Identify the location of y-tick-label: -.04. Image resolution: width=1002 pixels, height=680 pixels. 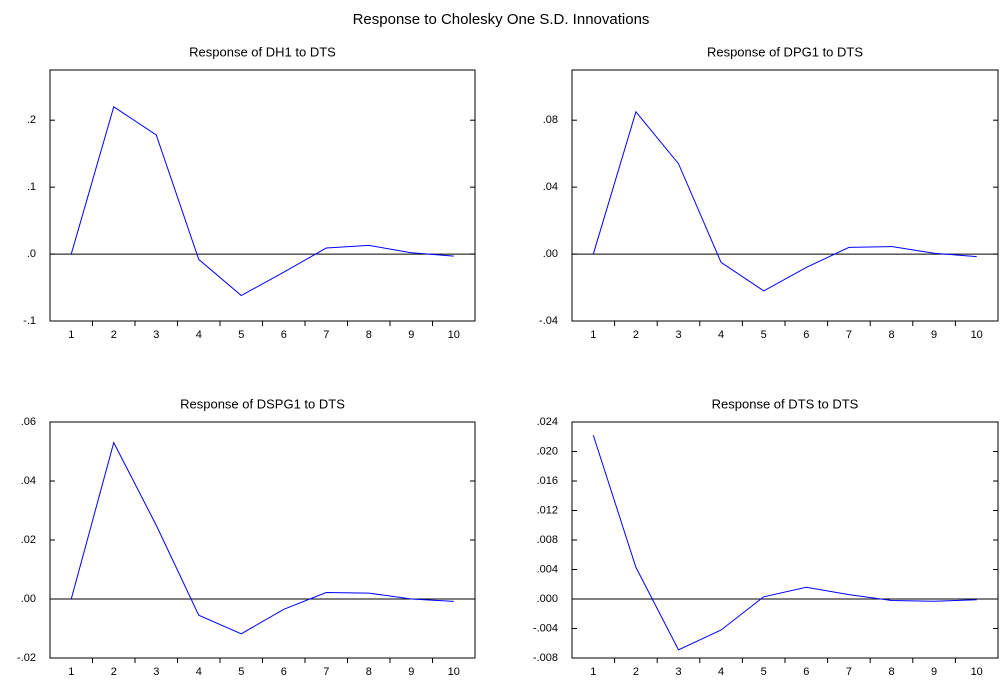
(548, 321).